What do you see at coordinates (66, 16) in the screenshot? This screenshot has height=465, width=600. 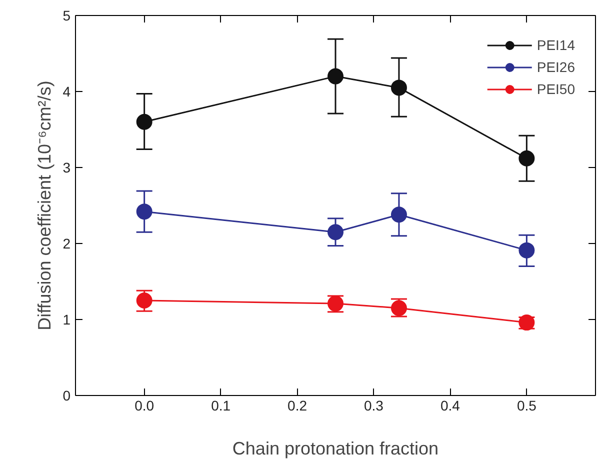 I see `y-tick-label: 5` at bounding box center [66, 16].